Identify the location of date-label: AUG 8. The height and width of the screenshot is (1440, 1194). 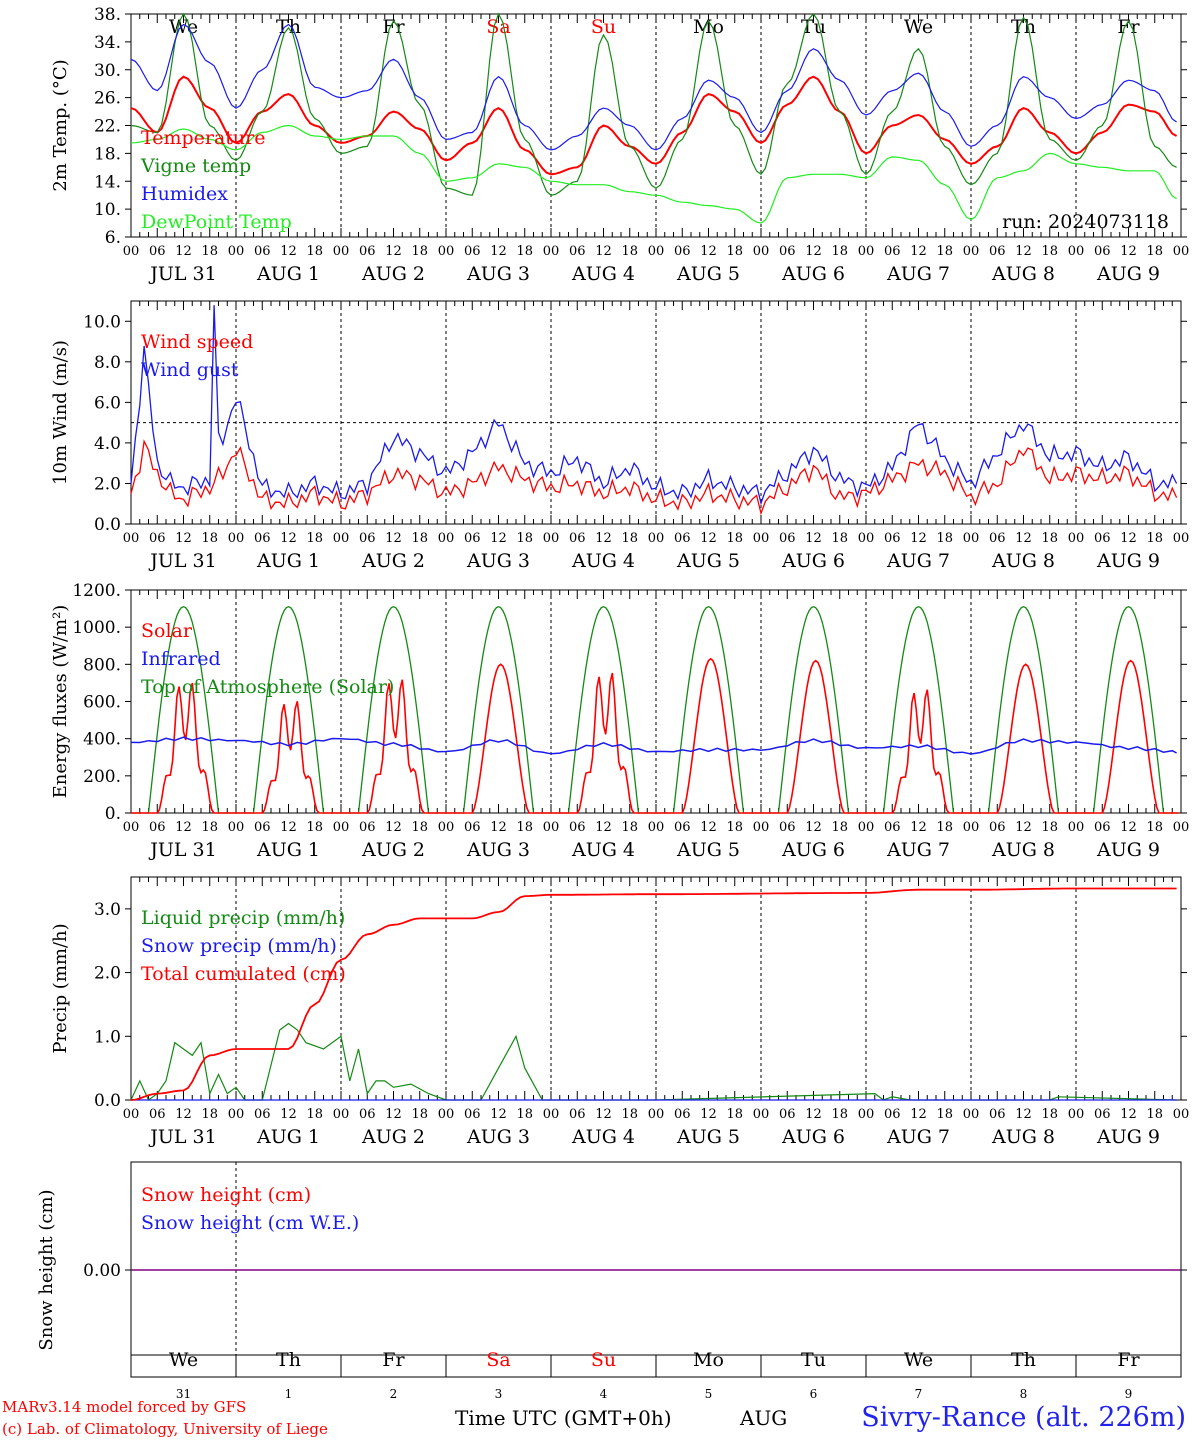
(1023, 274).